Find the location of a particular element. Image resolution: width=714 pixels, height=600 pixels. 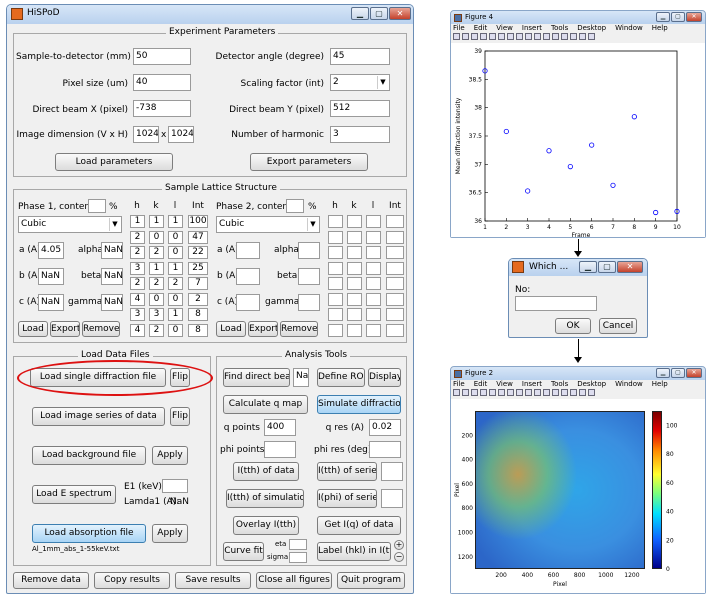

close-button: ✕ is located at coordinates (400, 13).